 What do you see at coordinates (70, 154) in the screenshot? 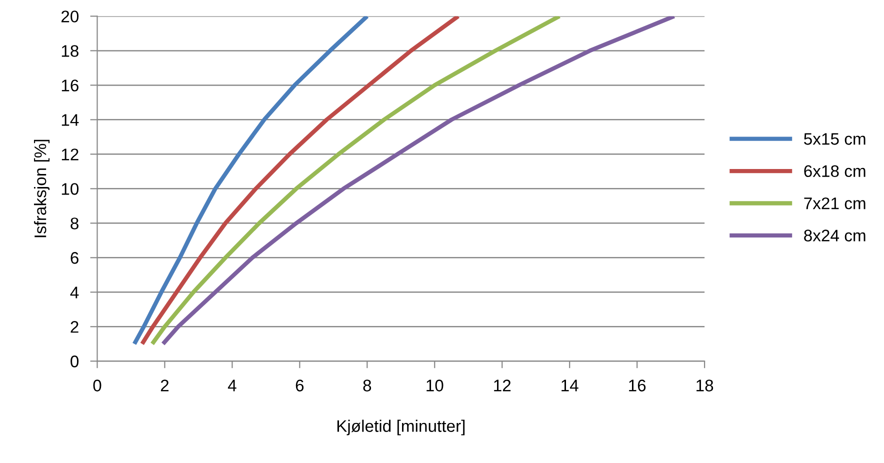
I see `y-tick-label: 12` at bounding box center [70, 154].